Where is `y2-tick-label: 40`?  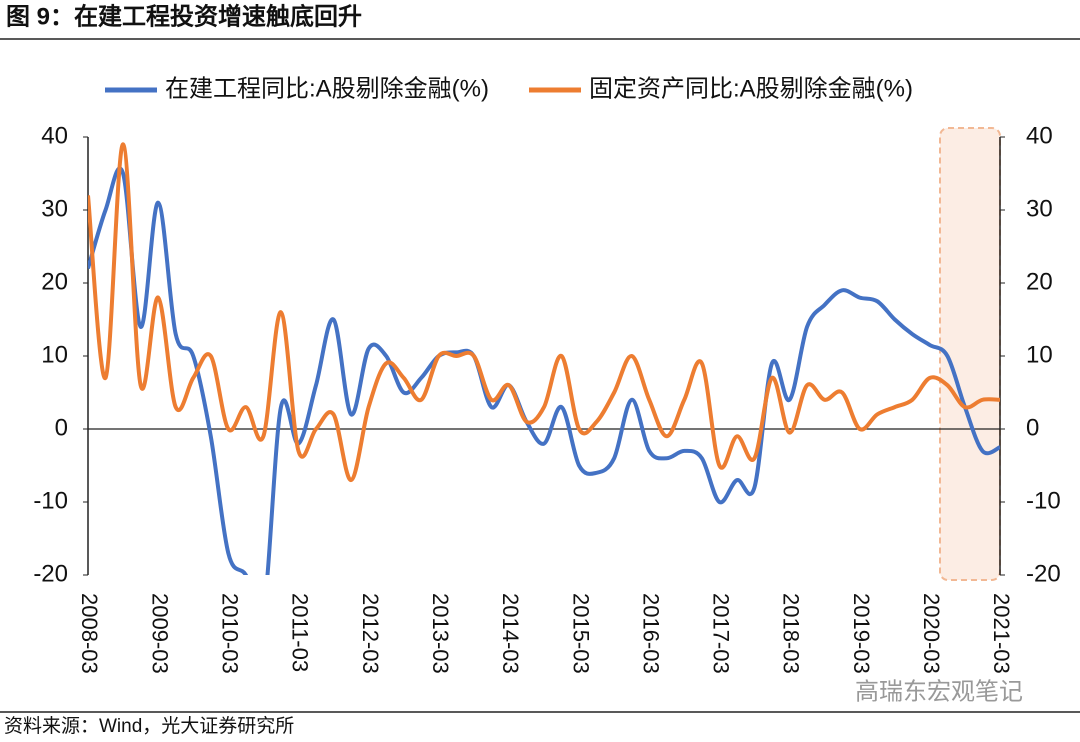
y2-tick-label: 40 is located at coordinates (1039, 135).